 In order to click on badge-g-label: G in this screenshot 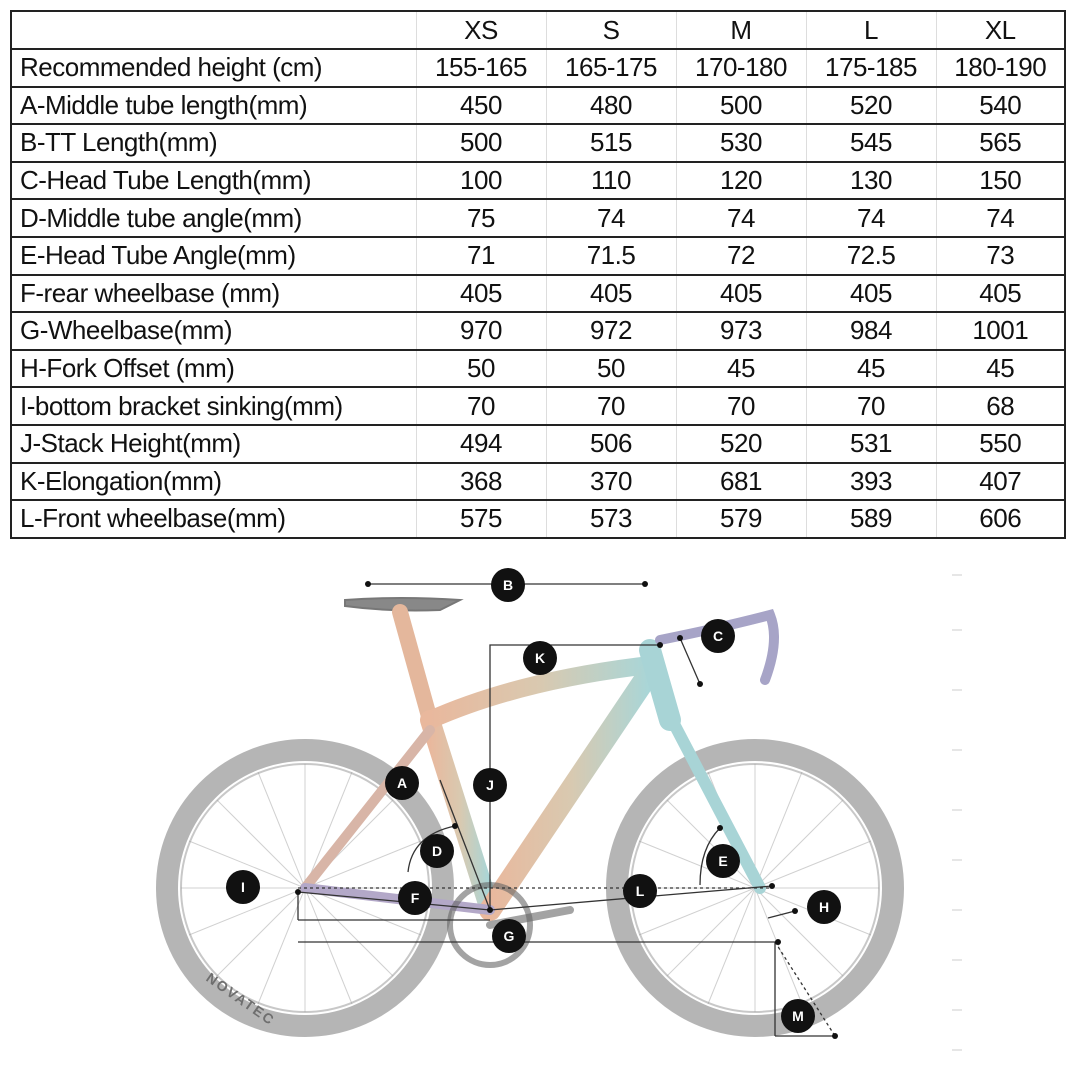, I will do `click(509, 936)`.